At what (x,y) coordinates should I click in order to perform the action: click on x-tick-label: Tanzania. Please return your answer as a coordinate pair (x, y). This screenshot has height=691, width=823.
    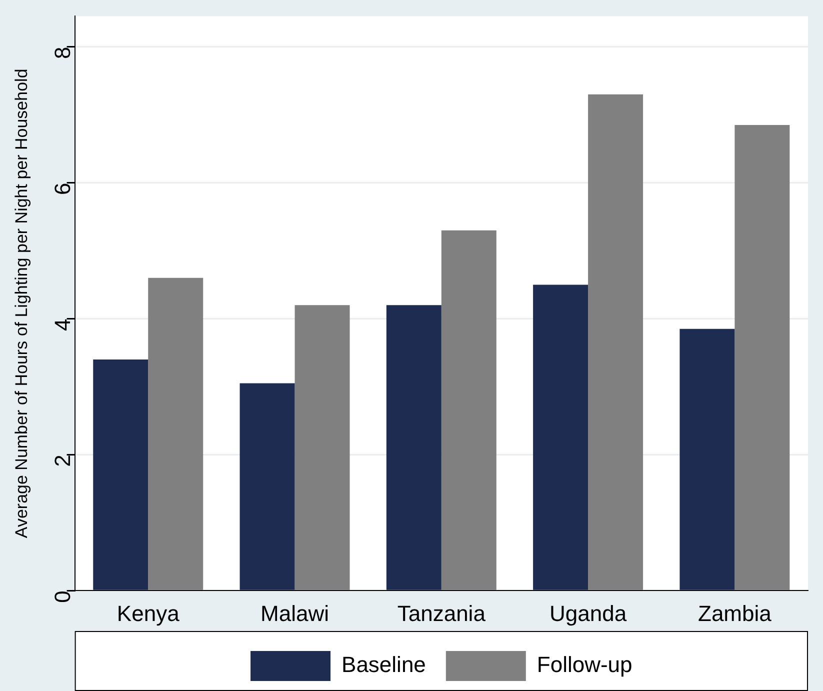
    Looking at the image, I should click on (441, 613).